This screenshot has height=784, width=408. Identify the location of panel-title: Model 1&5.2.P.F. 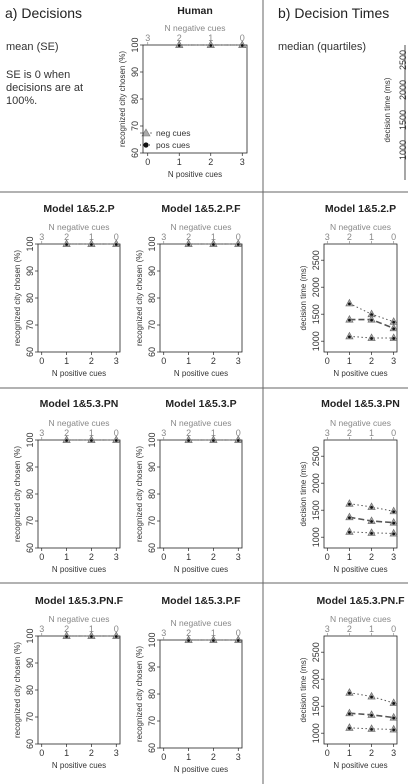
(201, 209).